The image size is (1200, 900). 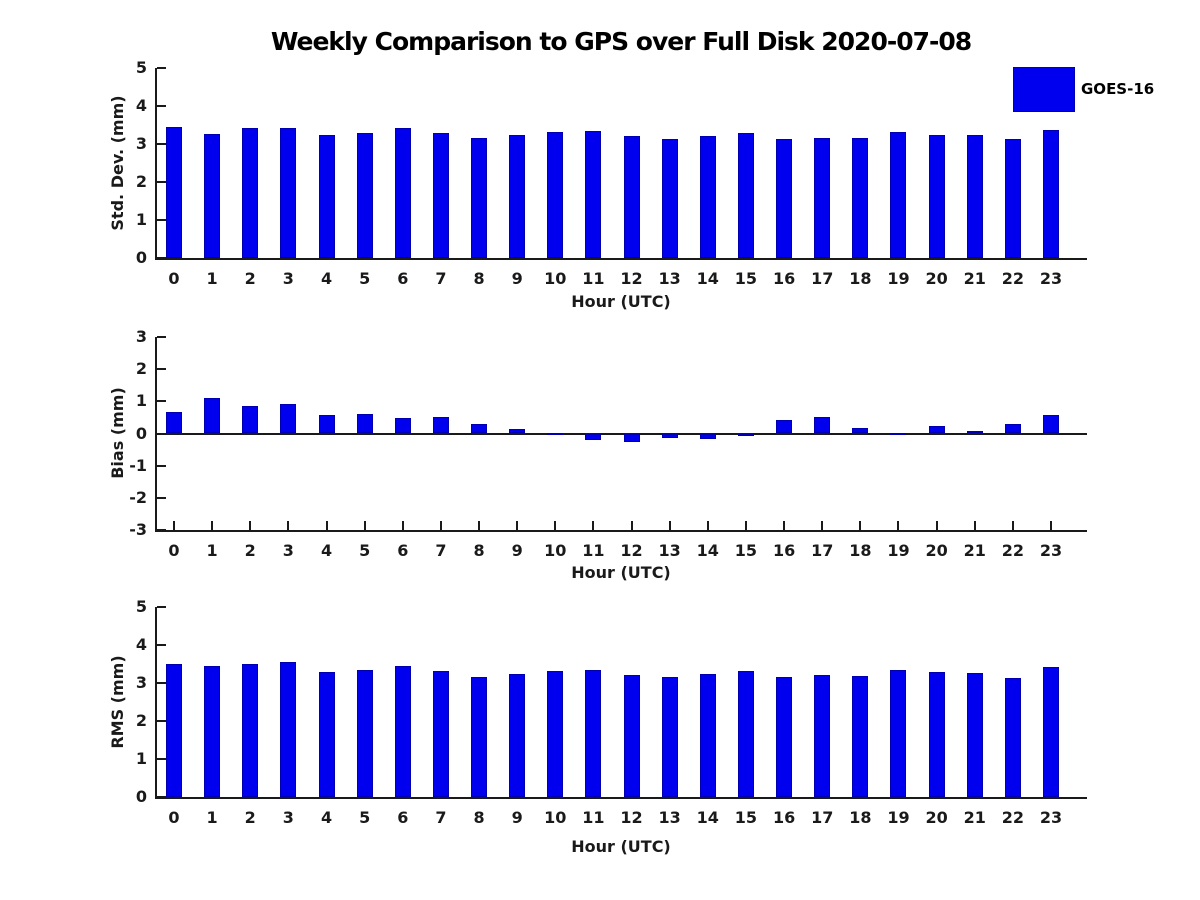 I want to click on x-tick-label: 3, so click(x=288, y=550).